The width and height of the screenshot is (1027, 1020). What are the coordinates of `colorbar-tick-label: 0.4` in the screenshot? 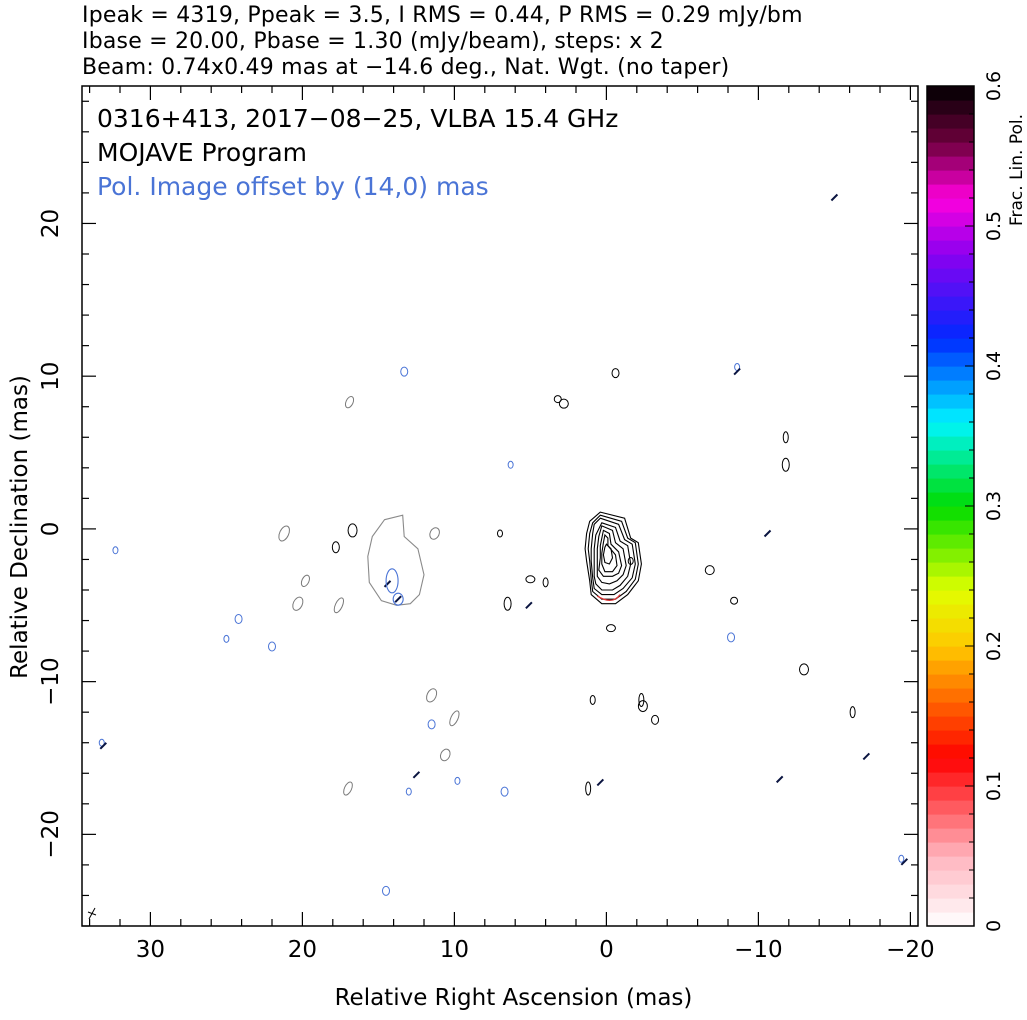 It's located at (994, 366).